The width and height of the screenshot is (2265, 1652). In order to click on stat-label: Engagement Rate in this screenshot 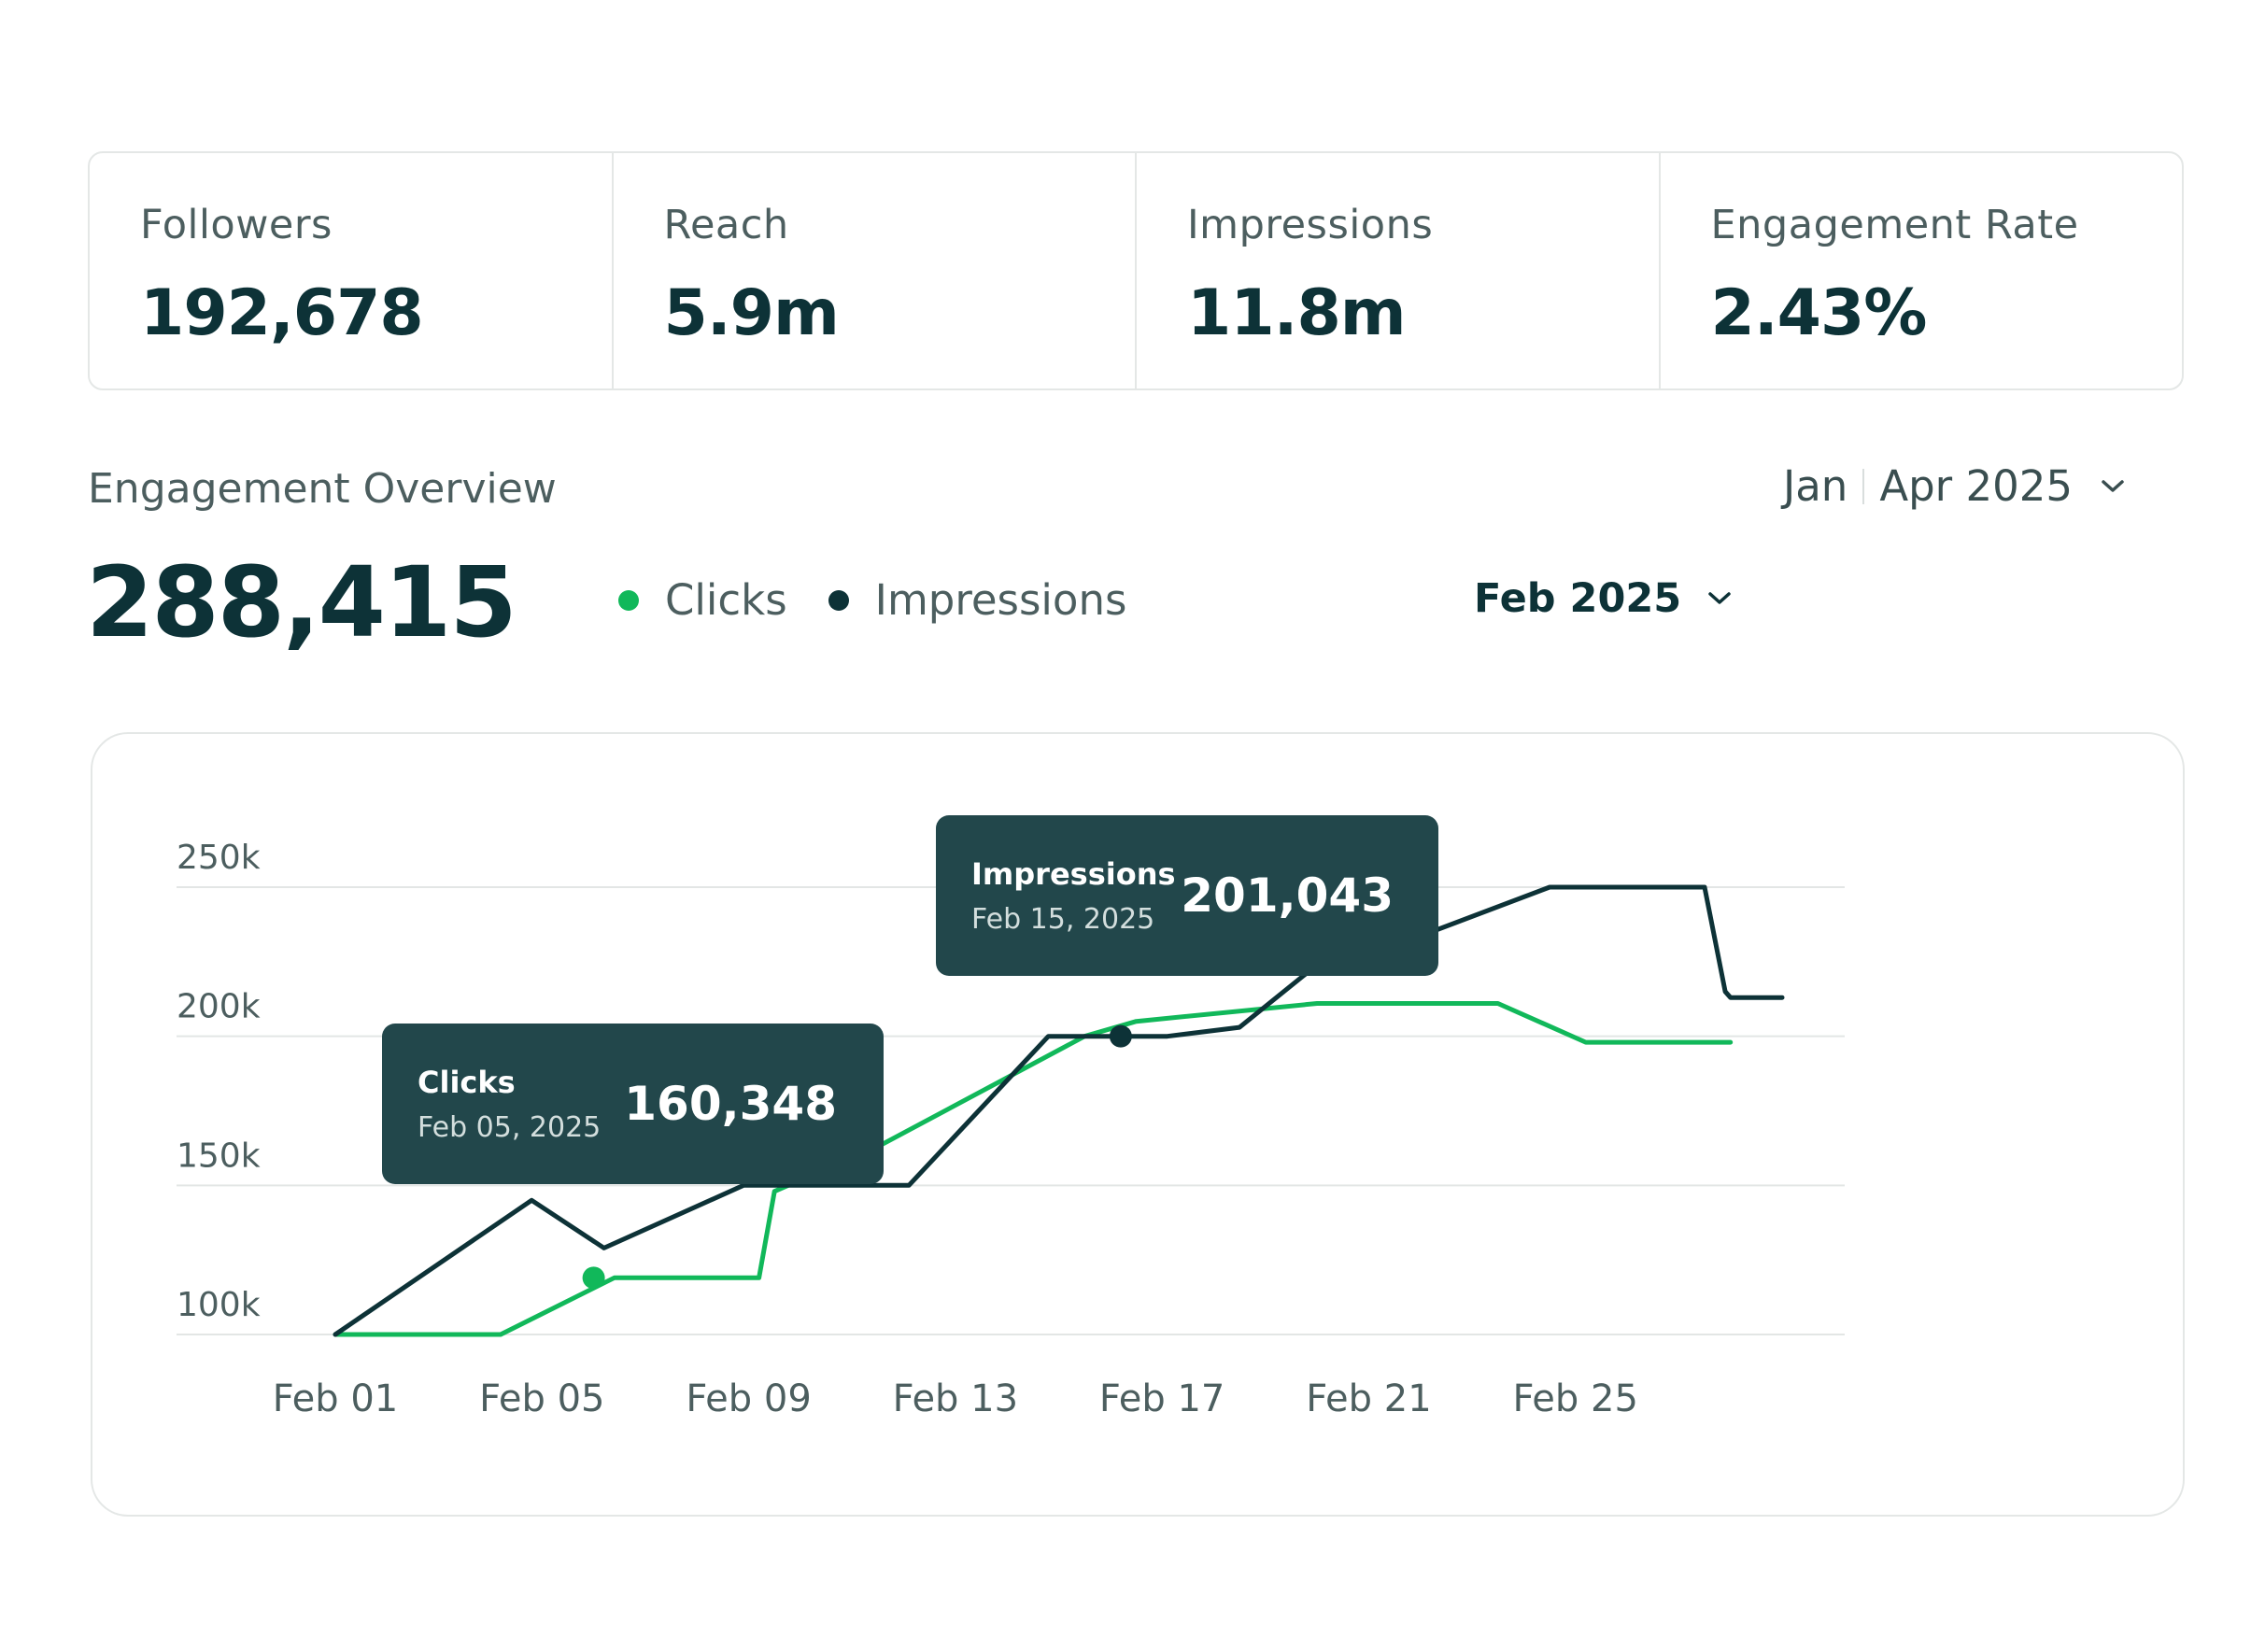, I will do `click(1894, 225)`.